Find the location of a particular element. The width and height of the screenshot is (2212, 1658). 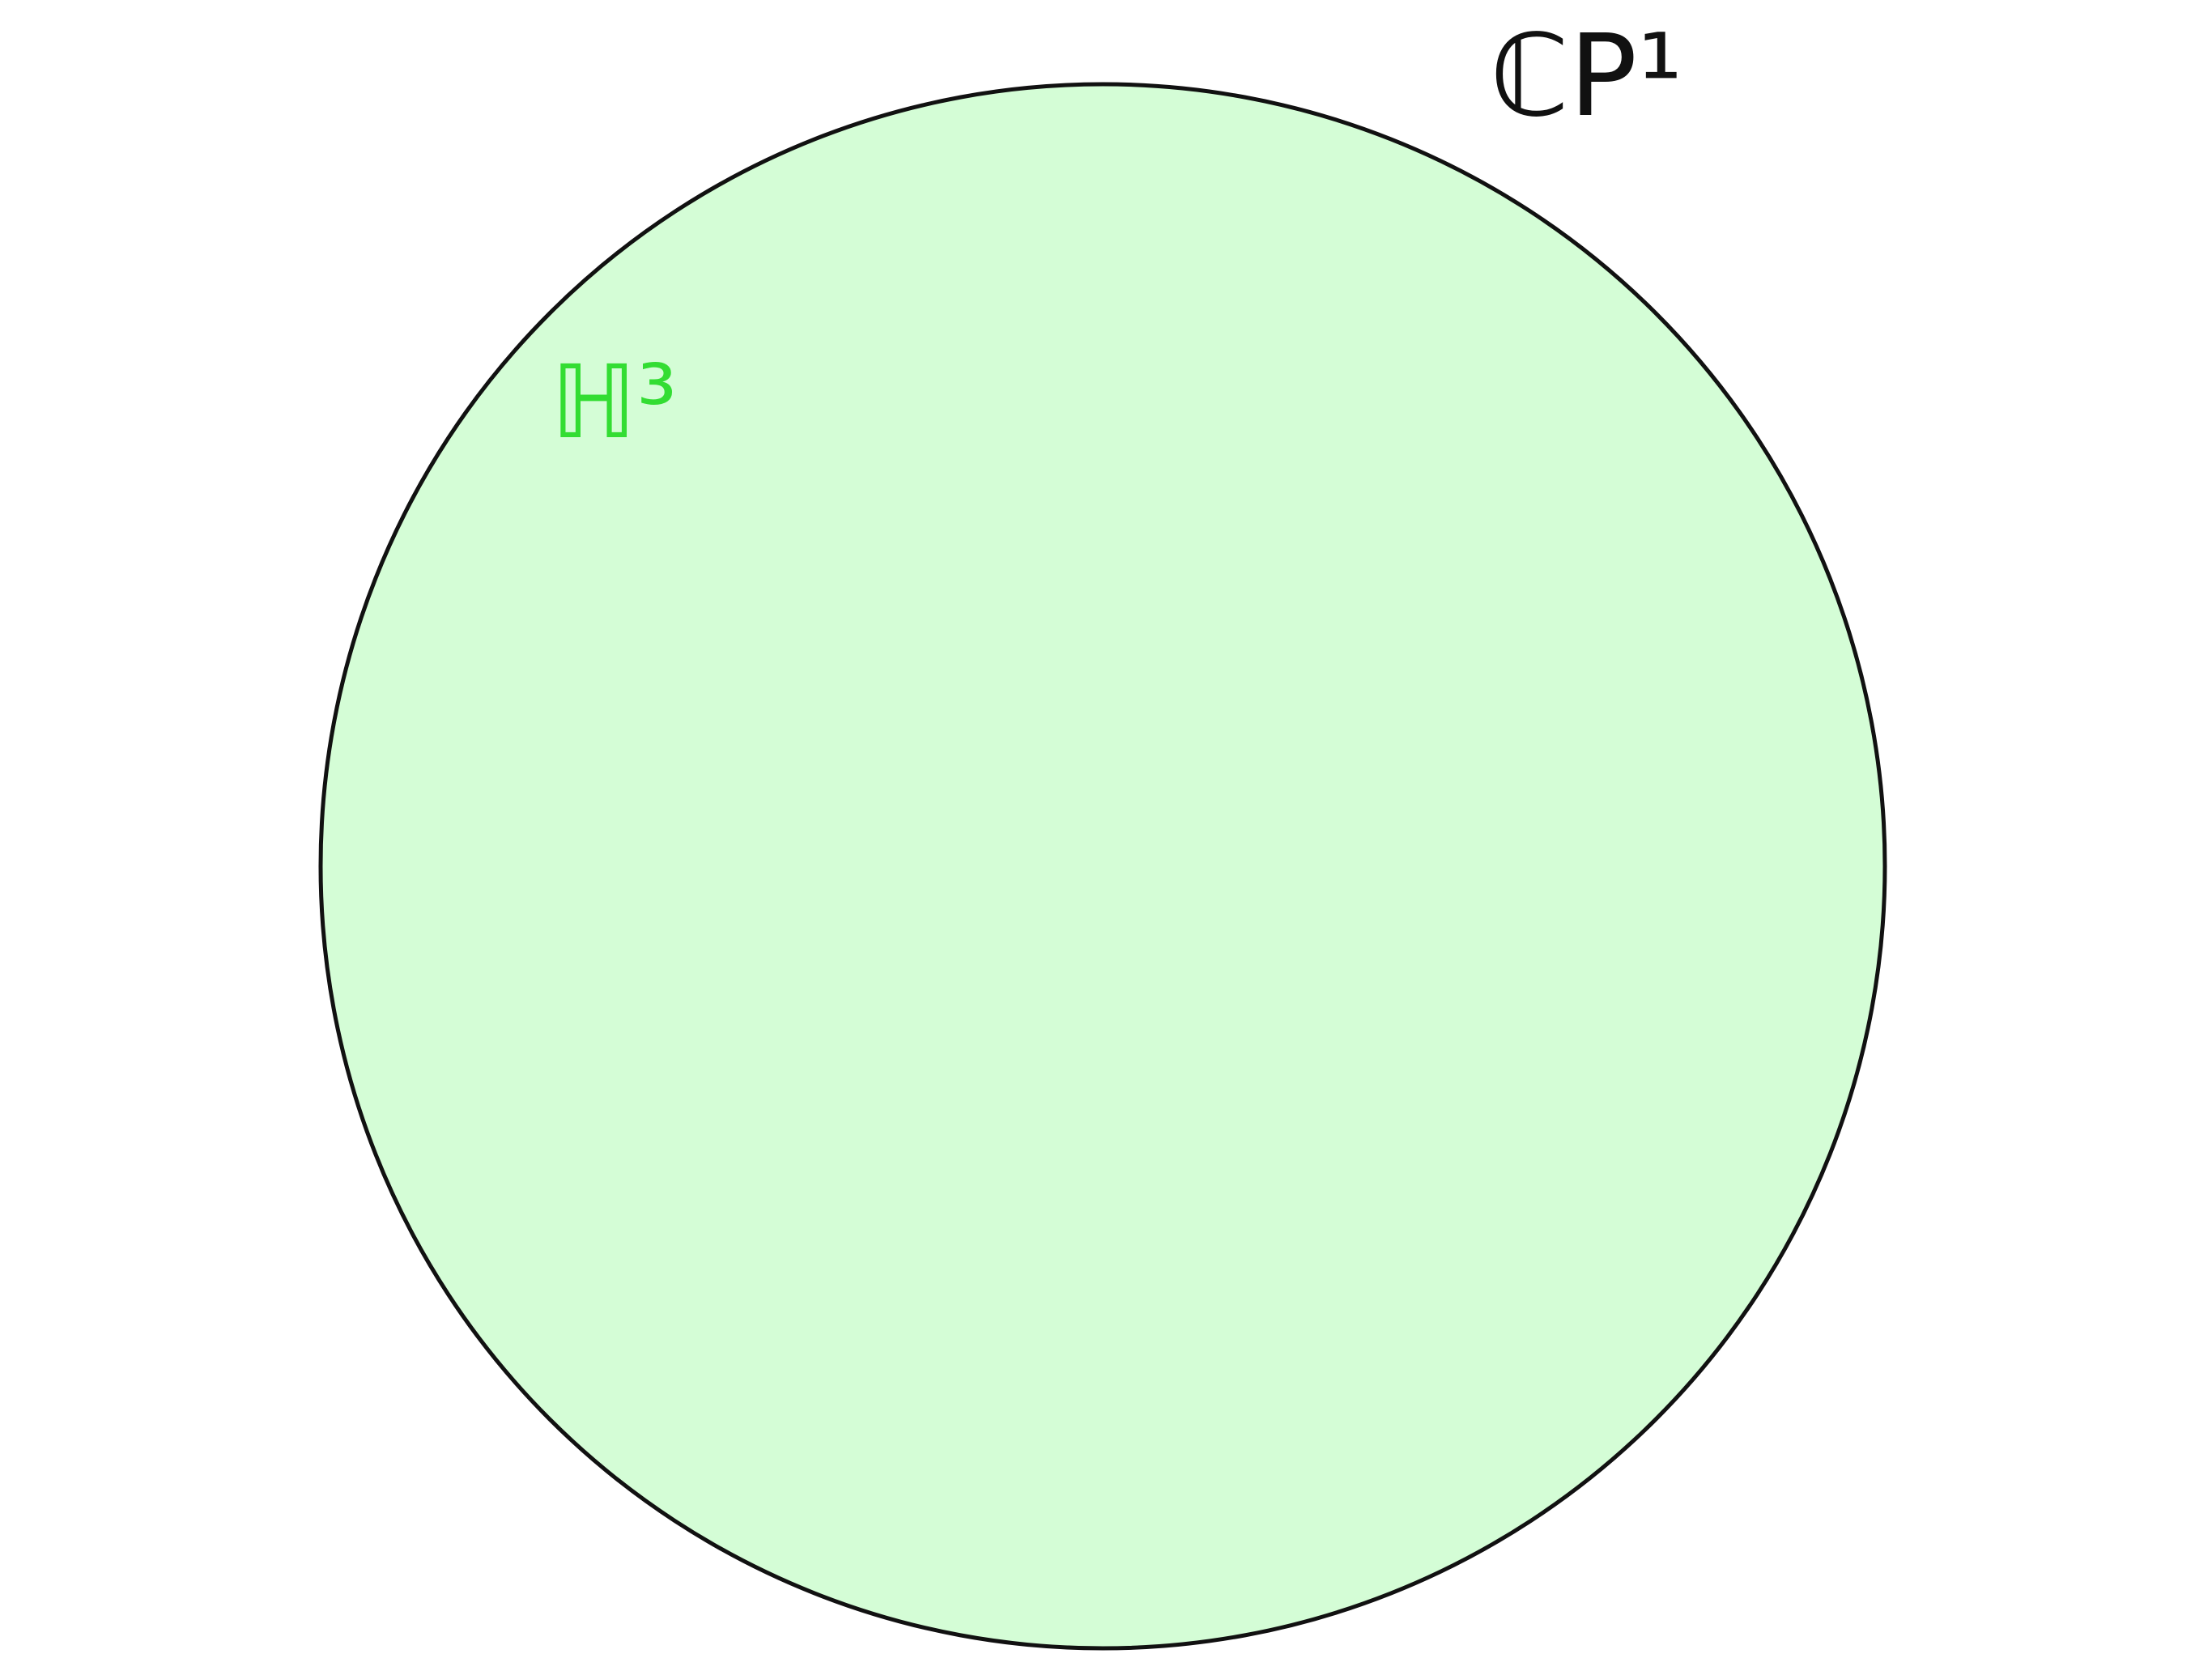

interior-label: ℍ³ is located at coordinates (614, 402).